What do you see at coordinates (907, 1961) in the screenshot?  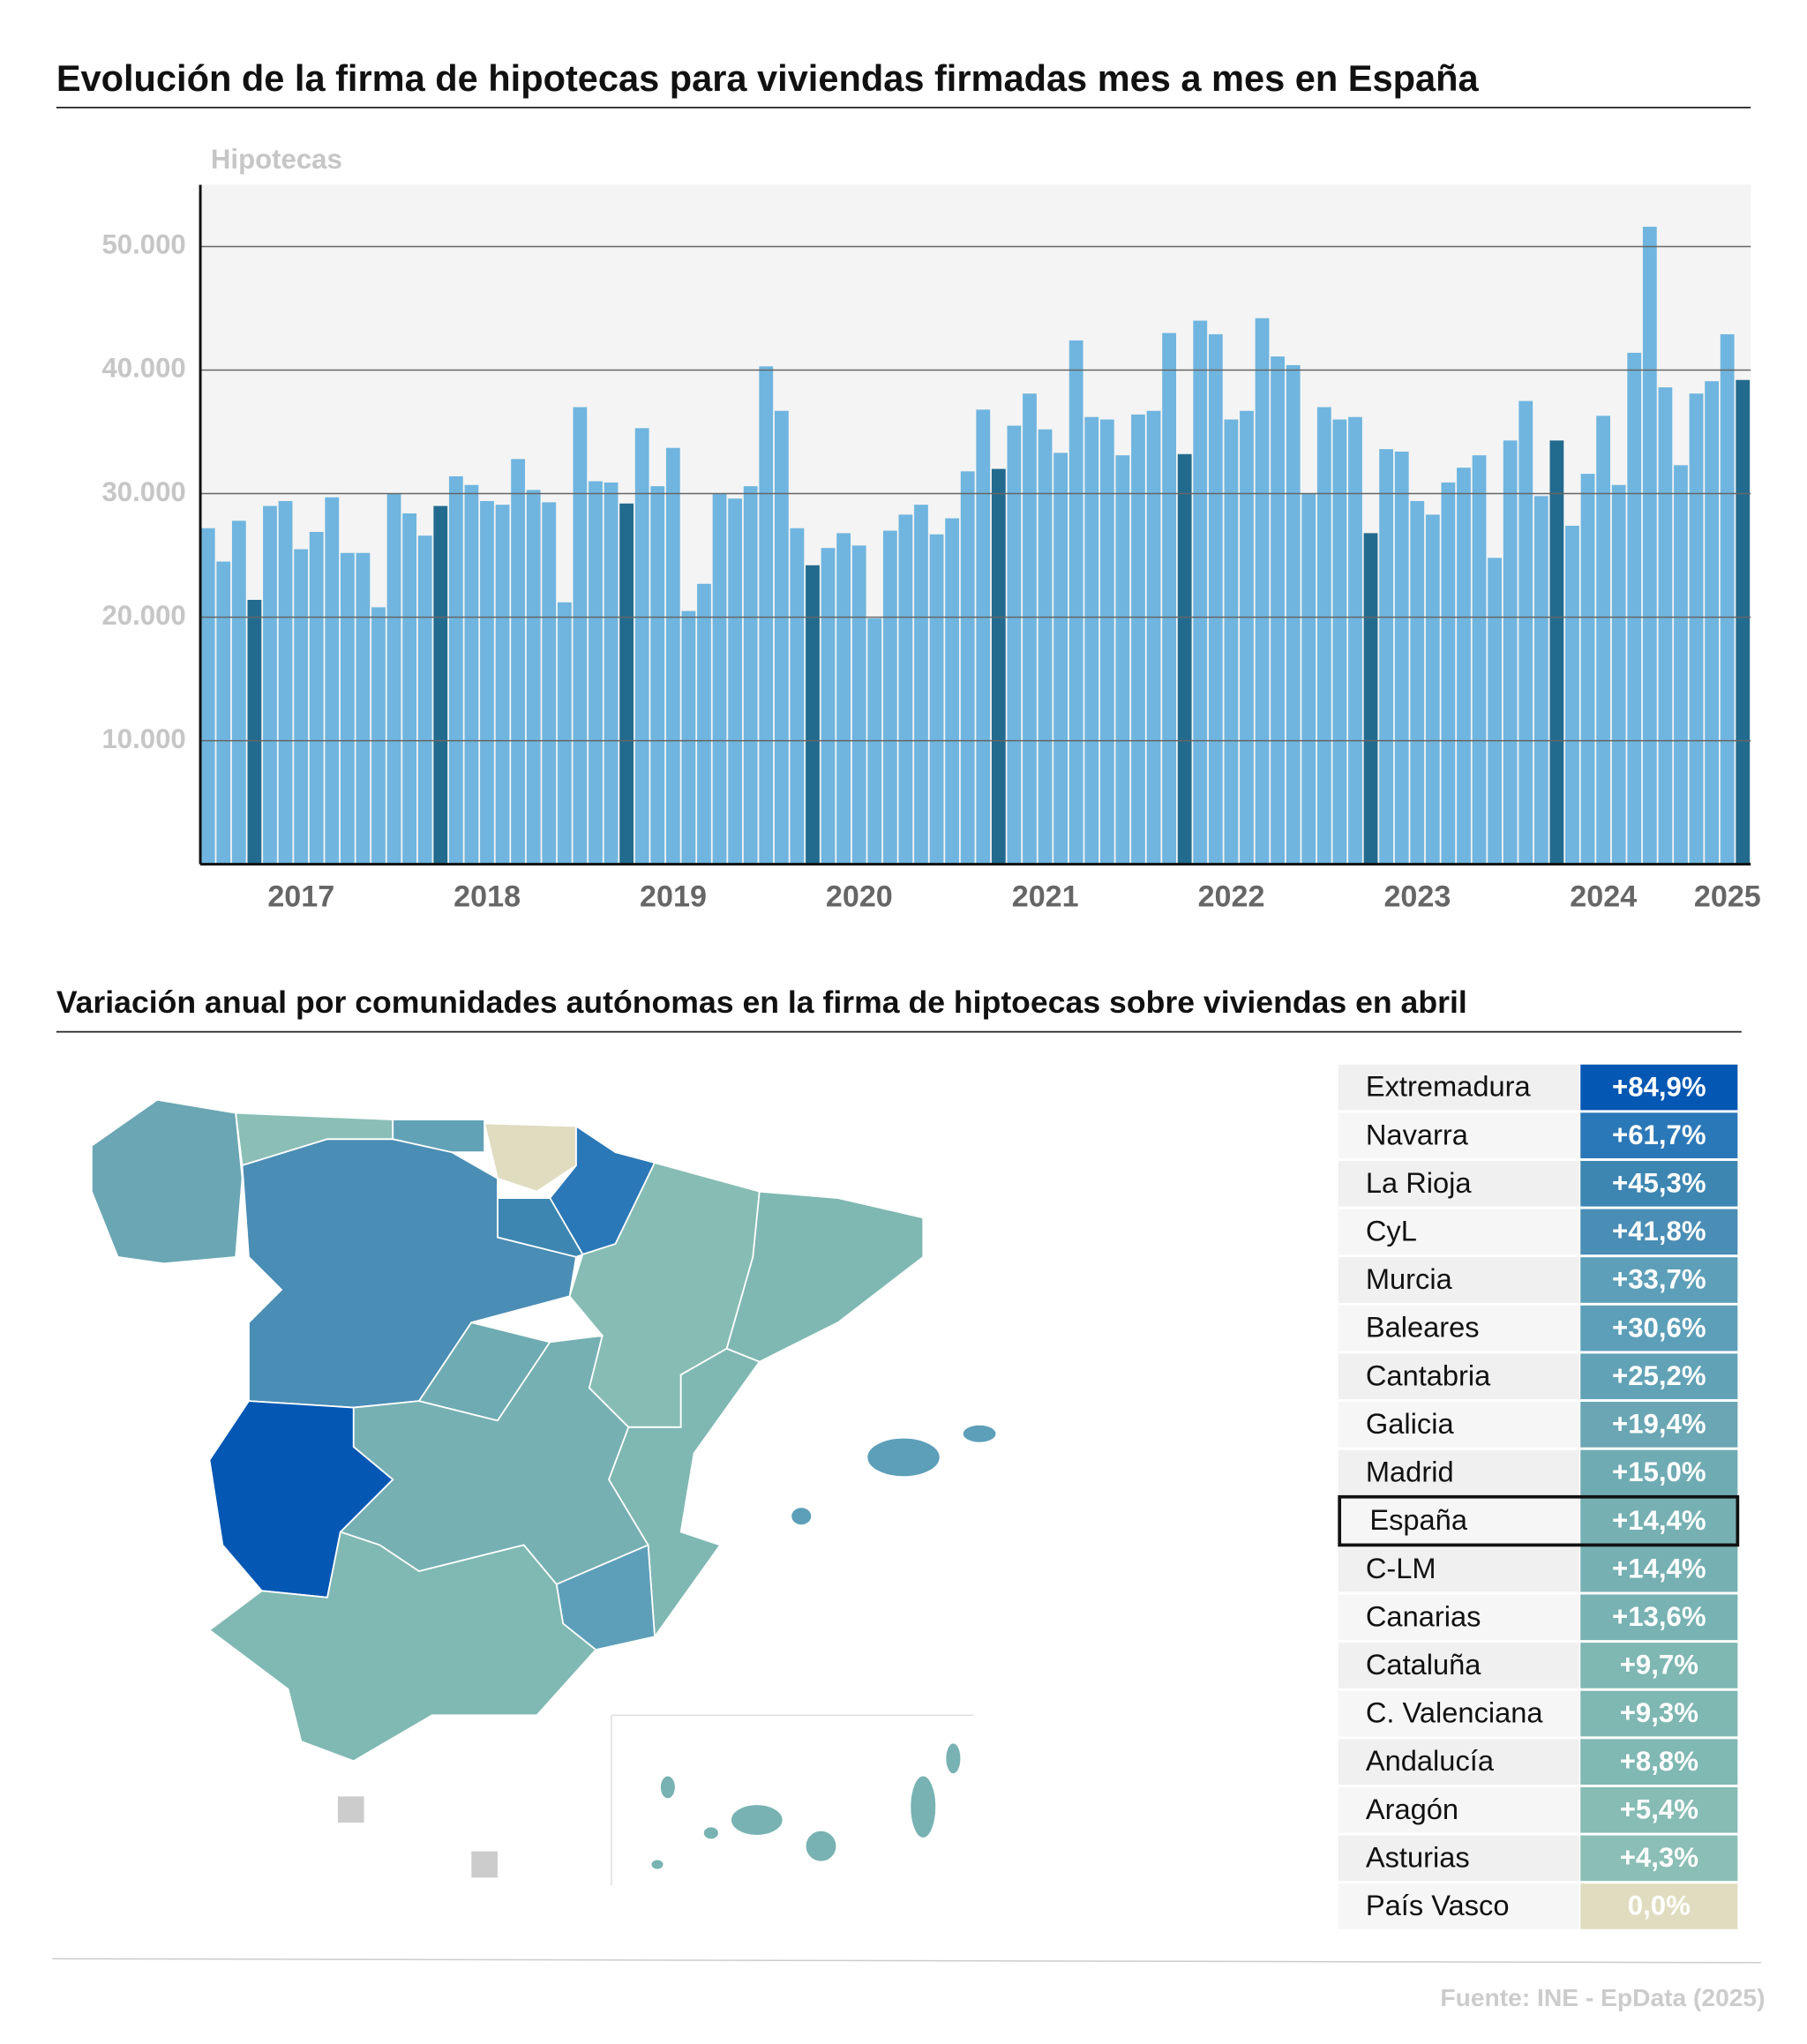 I see `footer-rule` at bounding box center [907, 1961].